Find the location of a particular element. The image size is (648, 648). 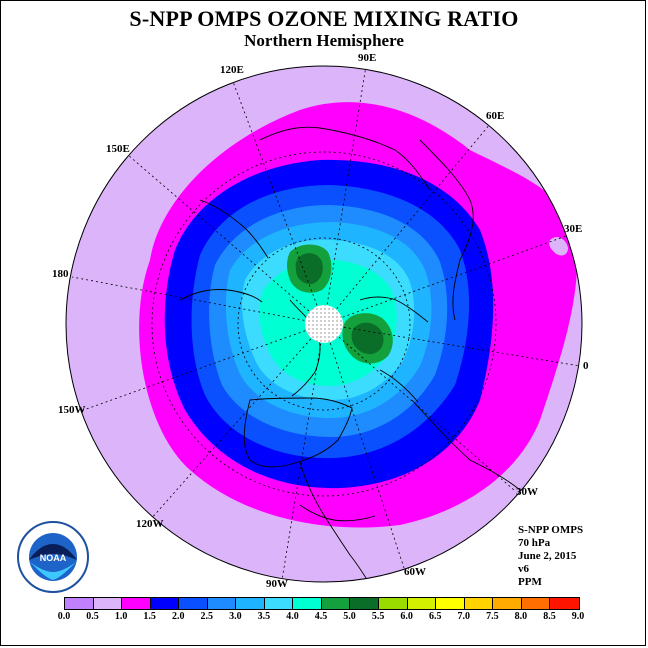

colorbar-tick-label: 5.0 is located at coordinates (349, 616).